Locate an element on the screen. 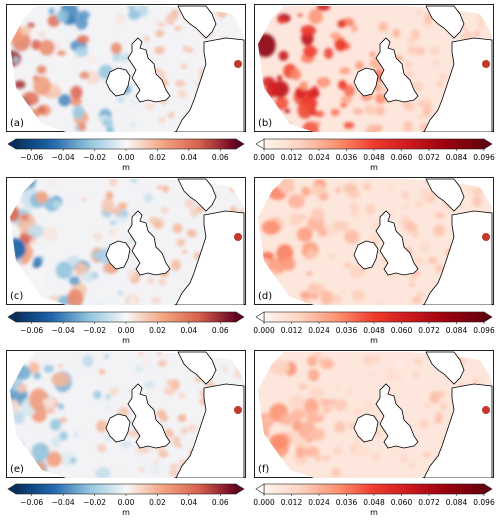 The height and width of the screenshot is (523, 500). panel-label: (f) is located at coordinates (264, 469).